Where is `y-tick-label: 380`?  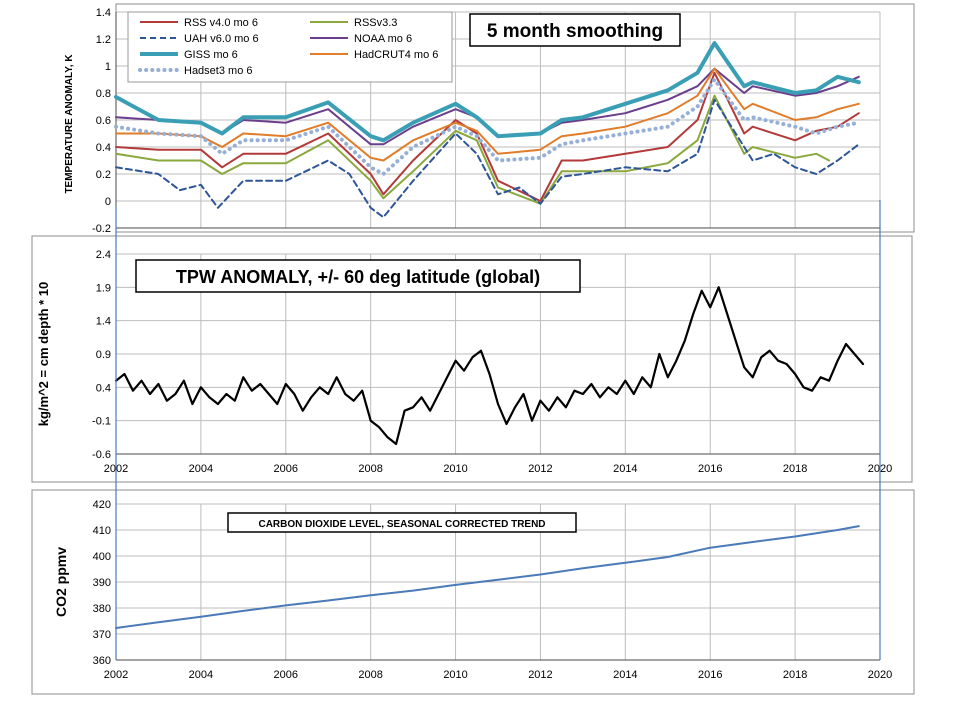 y-tick-label: 380 is located at coordinates (102, 609).